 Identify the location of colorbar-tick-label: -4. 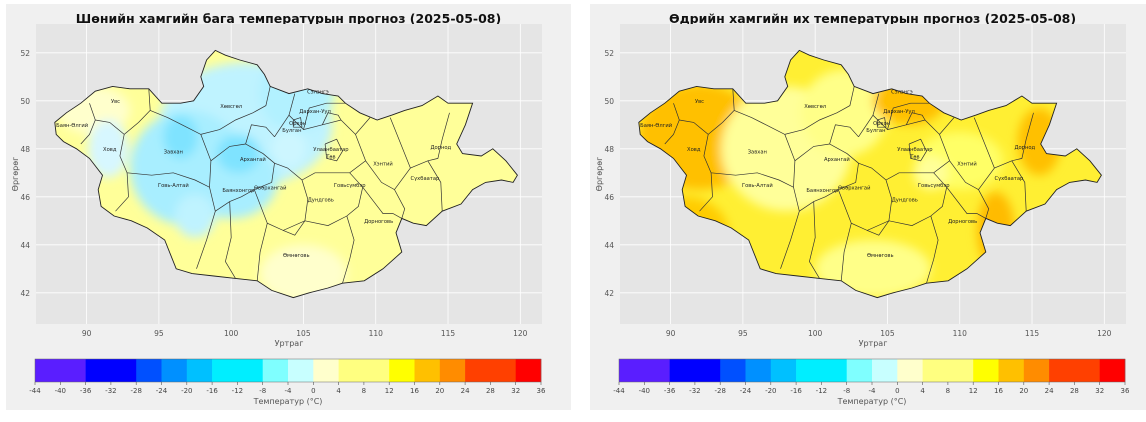
(289, 391).